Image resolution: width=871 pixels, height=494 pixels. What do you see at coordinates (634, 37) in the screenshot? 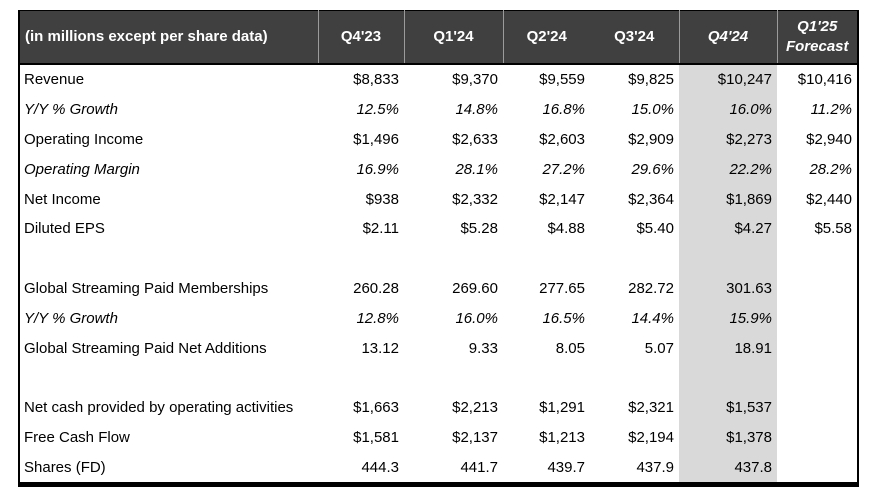
I see `header-col-q3-24: Q3'24` at bounding box center [634, 37].